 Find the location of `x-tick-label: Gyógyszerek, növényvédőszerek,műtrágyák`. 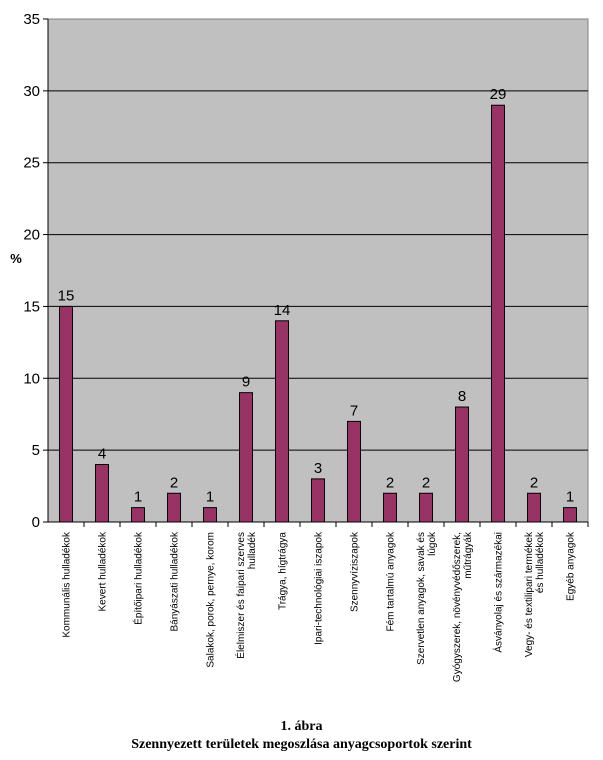

x-tick-label: Gyógyszerek, növényvédőszerek,műtrágyák is located at coordinates (463, 606).